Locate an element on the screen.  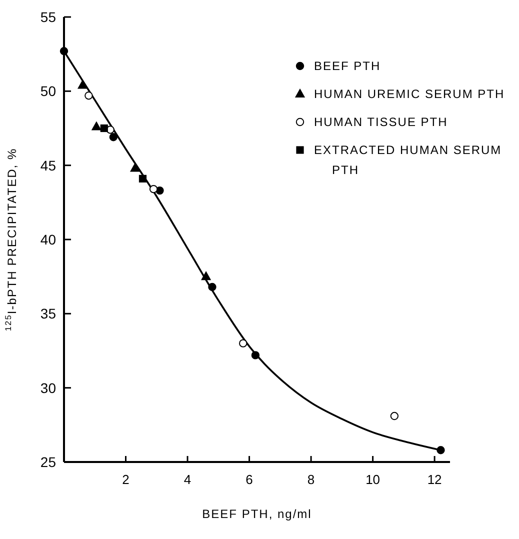
legend-label: HUMAN TISSUE PTH is located at coordinates (381, 122).